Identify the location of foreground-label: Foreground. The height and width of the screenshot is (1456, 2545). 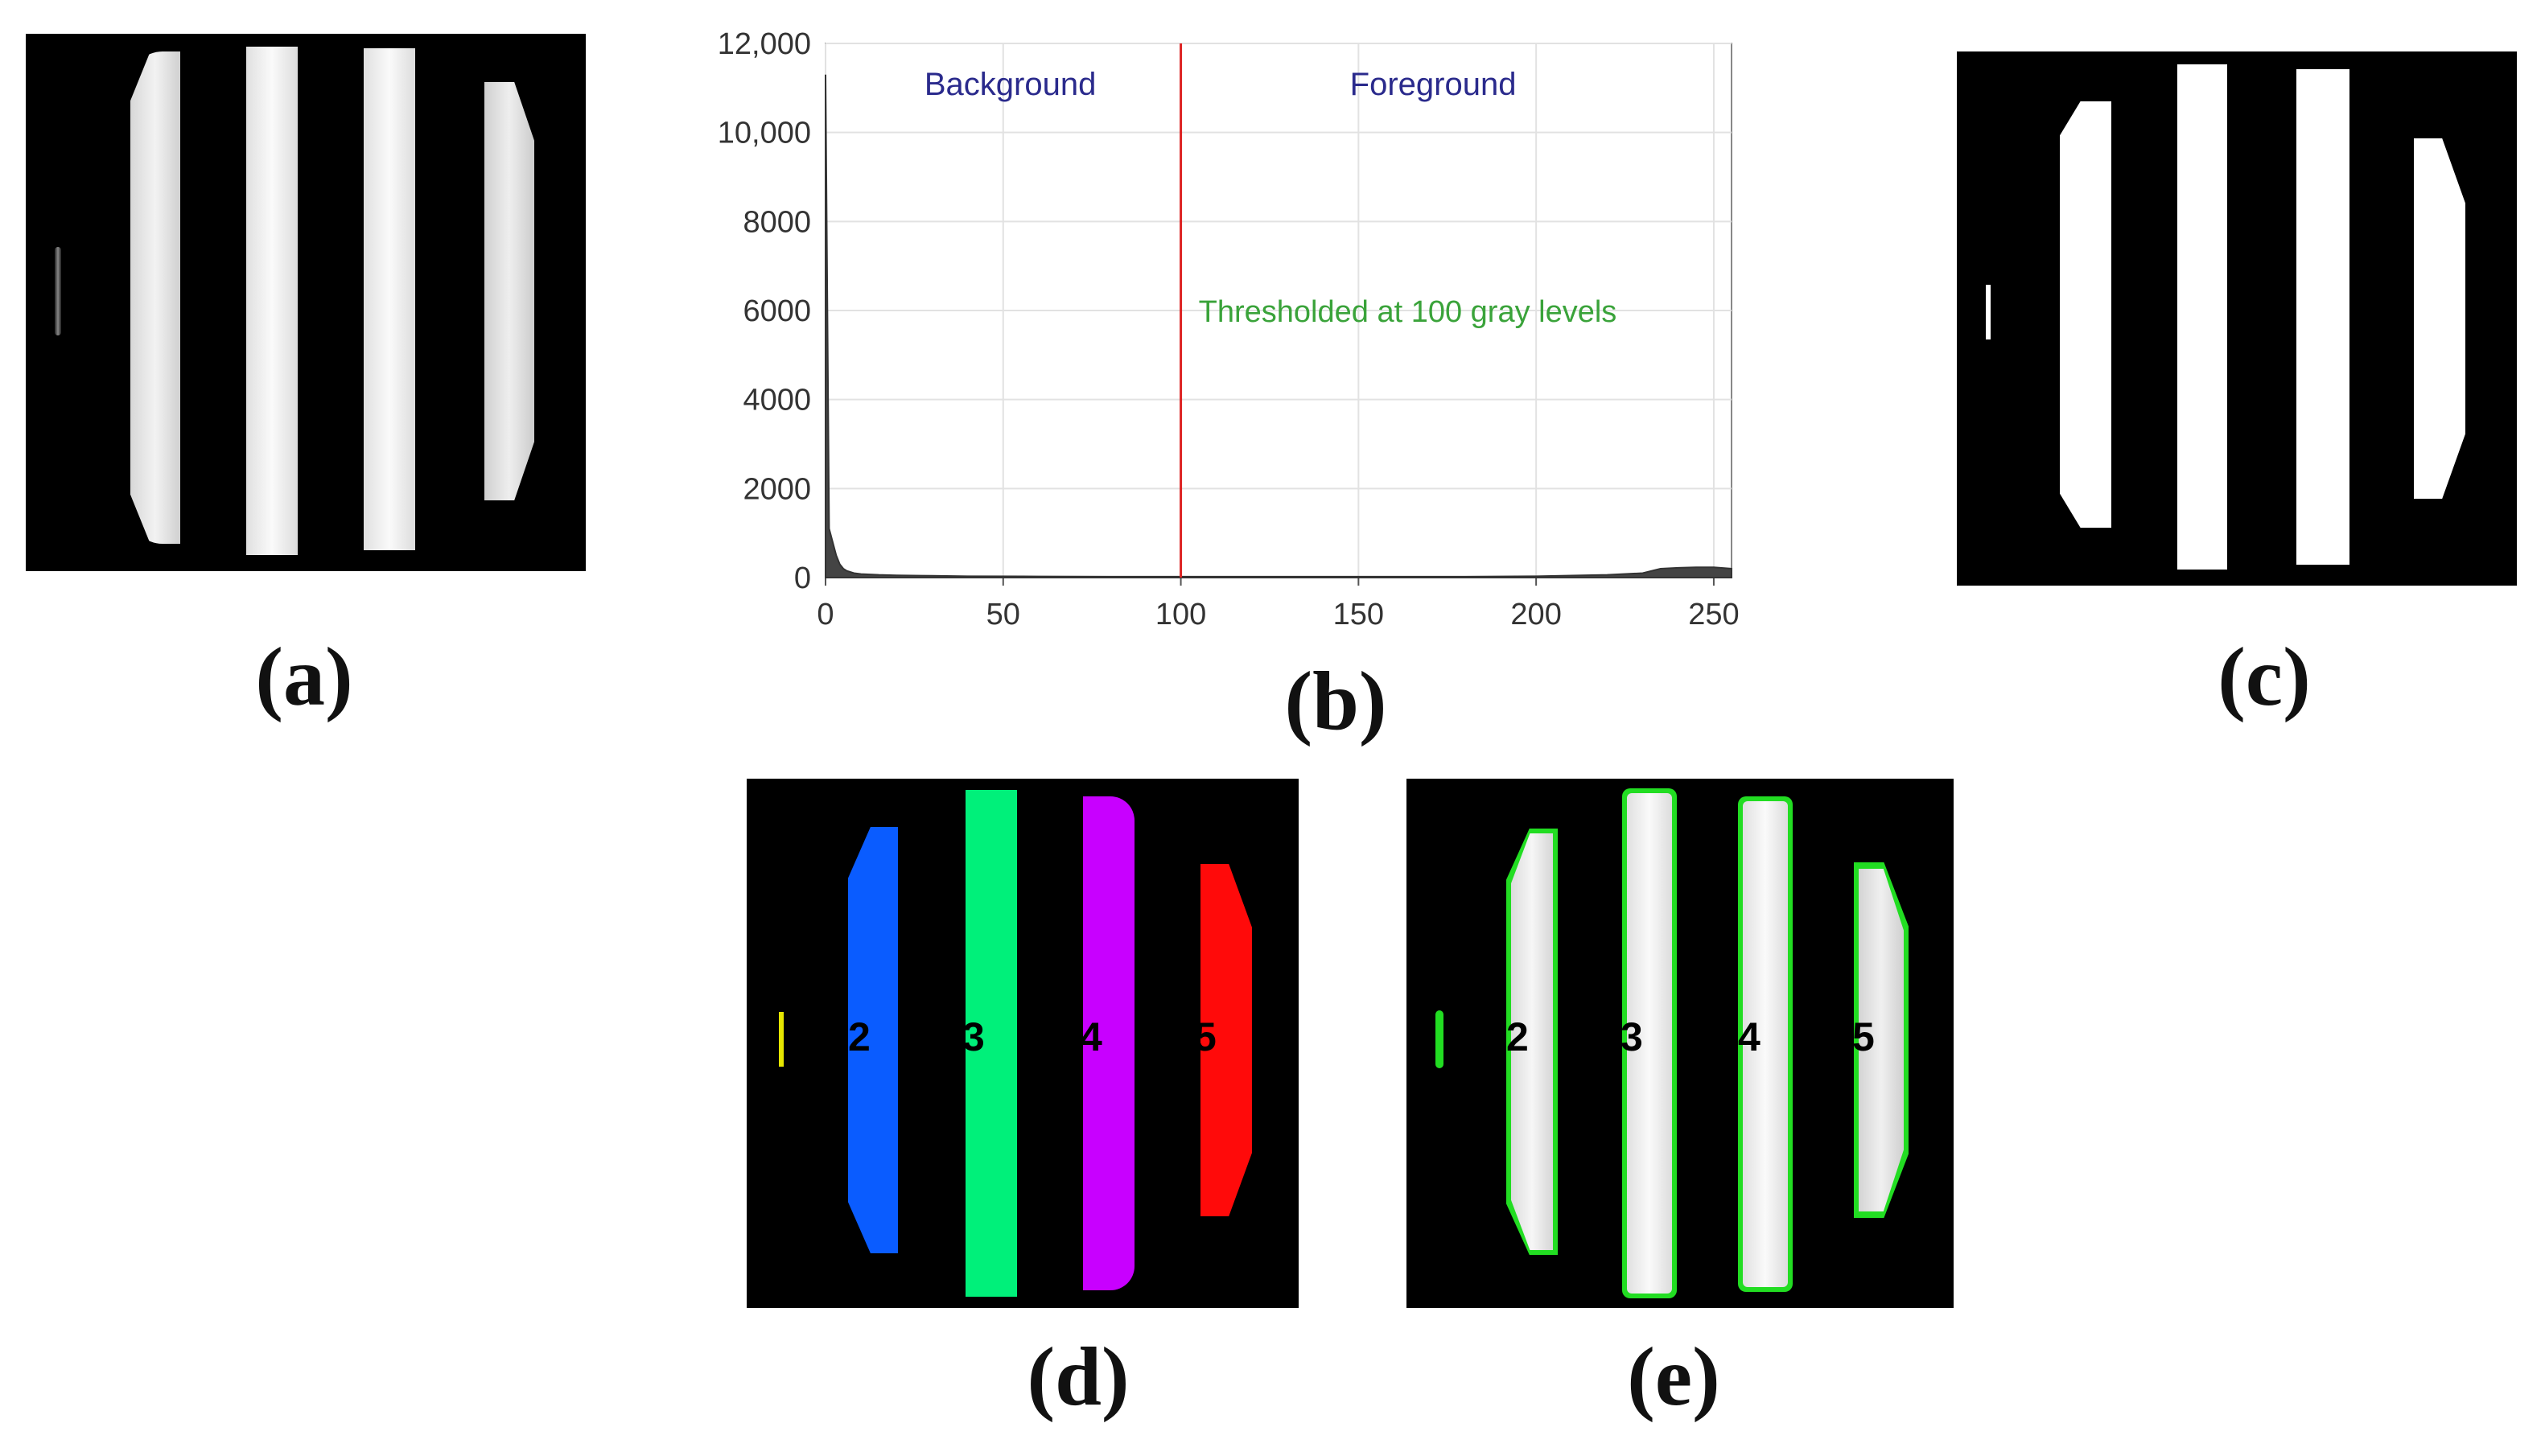
(1433, 84).